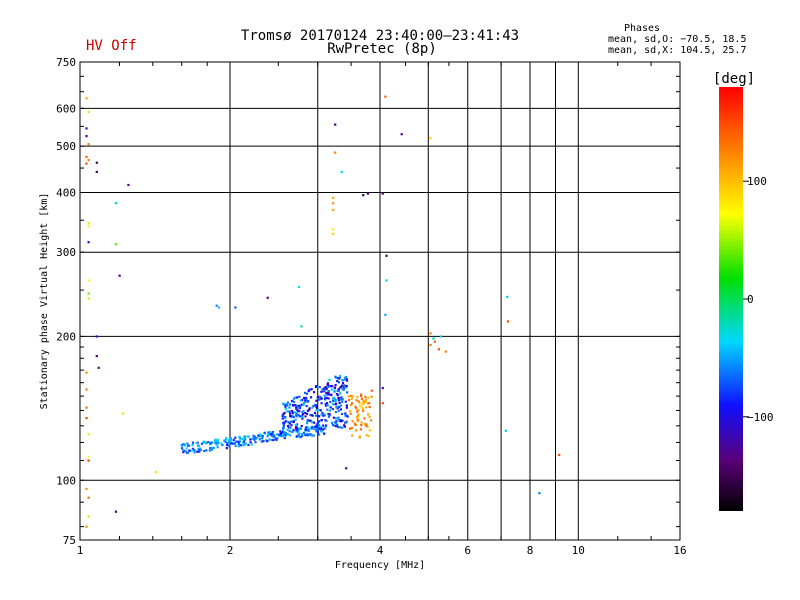 The image size is (800, 600). What do you see at coordinates (731, 299) in the screenshot?
I see `colorbar-gradient` at bounding box center [731, 299].